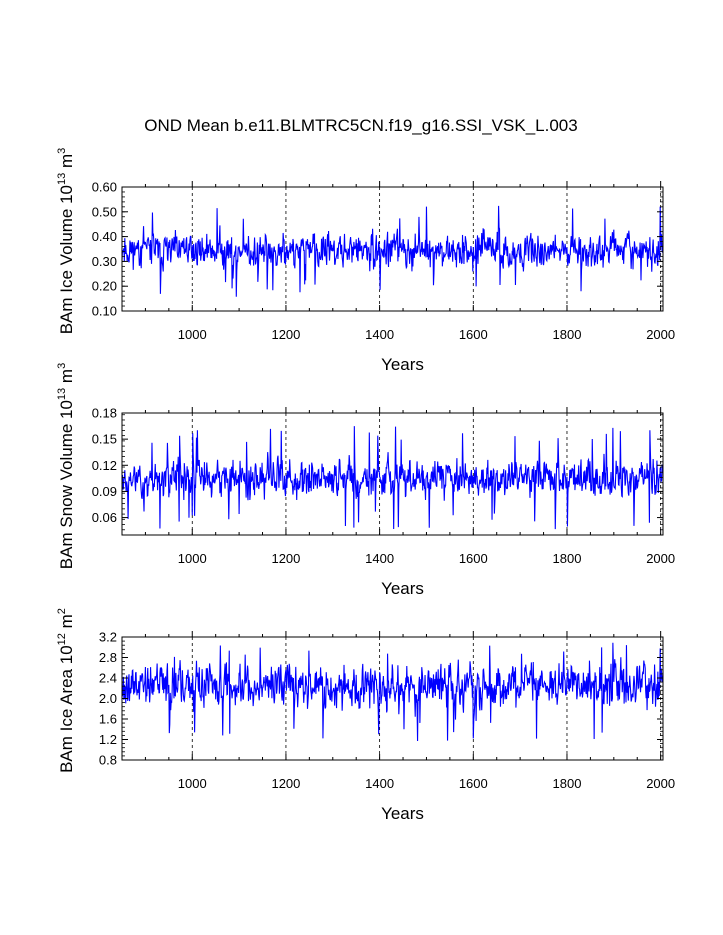  I want to click on series-line-ice_area, so click(392, 691).